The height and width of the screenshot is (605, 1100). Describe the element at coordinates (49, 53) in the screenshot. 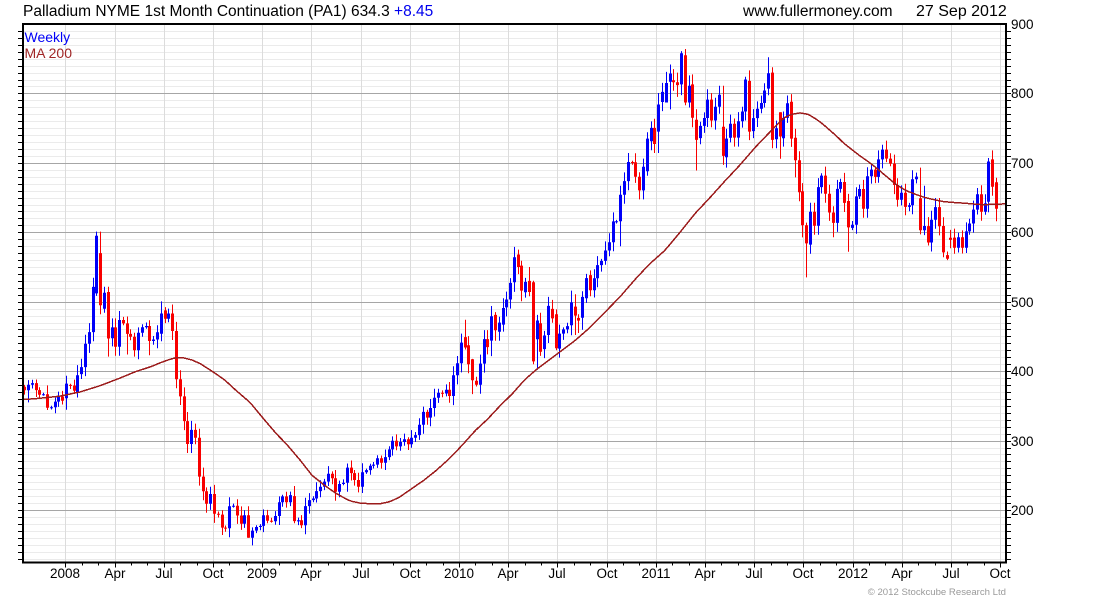

I see `svg-text: MA 200` at that location.